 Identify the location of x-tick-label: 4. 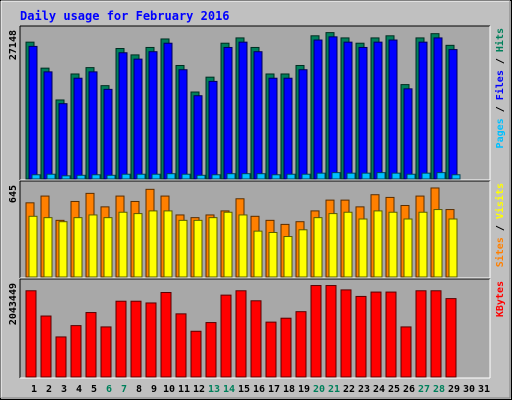
(79, 389).